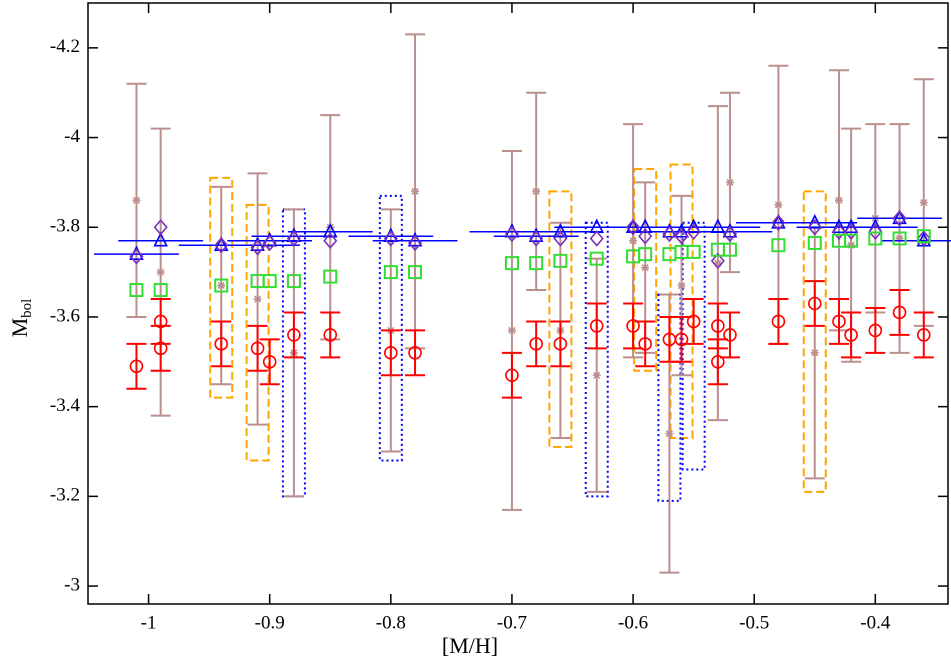  I want to click on y-label-sub: bol, so click(27, 308).